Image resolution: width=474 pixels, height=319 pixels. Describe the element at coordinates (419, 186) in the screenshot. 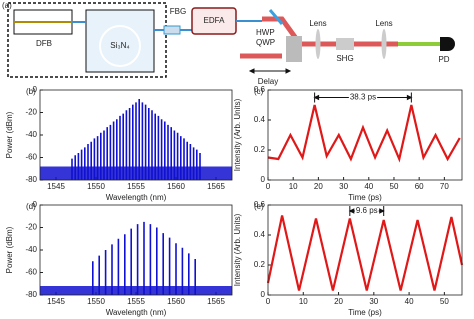

I see `x-tick-label: 60` at that location.